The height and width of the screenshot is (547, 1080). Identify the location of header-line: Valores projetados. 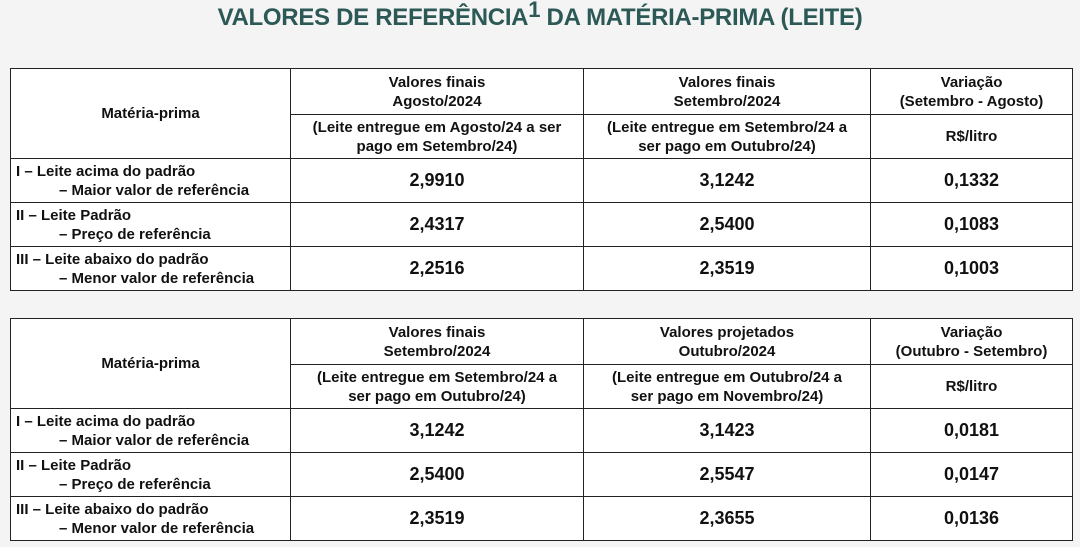
(727, 332).